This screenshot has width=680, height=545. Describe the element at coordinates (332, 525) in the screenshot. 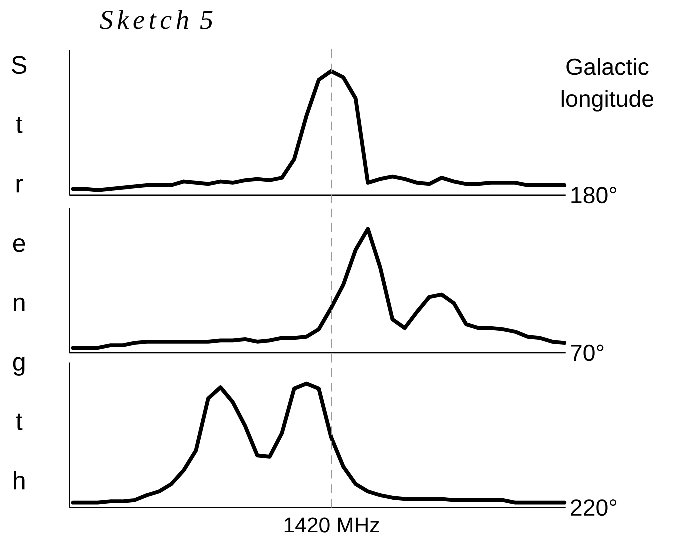

I see `text: 1420 MHz` at that location.